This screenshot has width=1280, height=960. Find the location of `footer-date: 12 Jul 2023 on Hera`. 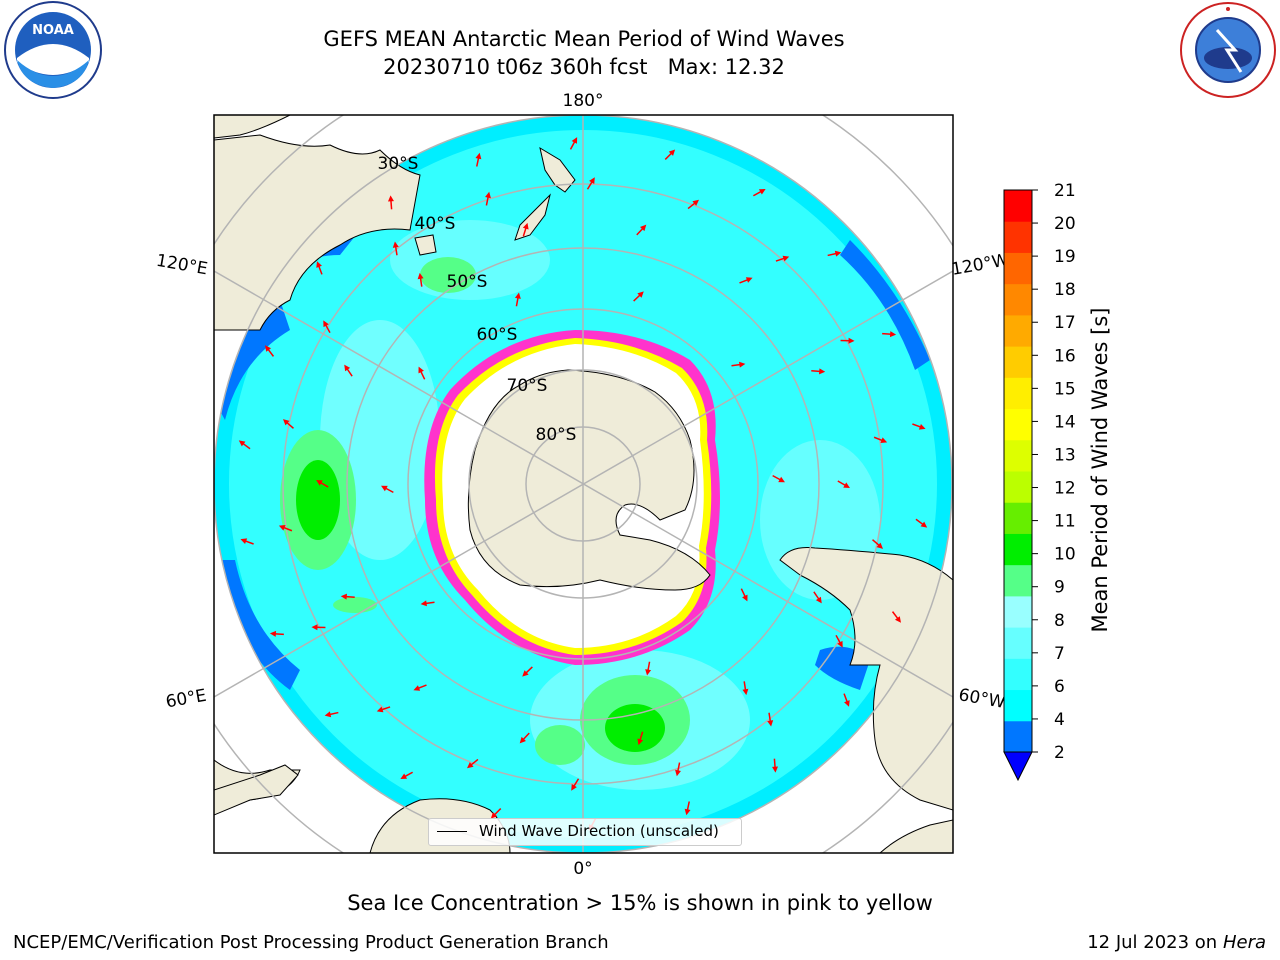

footer-date: 12 Jul 2023 on Hera is located at coordinates (1176, 942).